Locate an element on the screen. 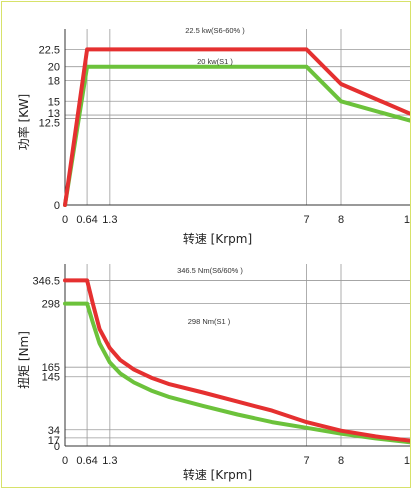 Image resolution: width=412 pixels, height=489 pixels. y-tick-label: 346.5 is located at coordinates (46, 281).